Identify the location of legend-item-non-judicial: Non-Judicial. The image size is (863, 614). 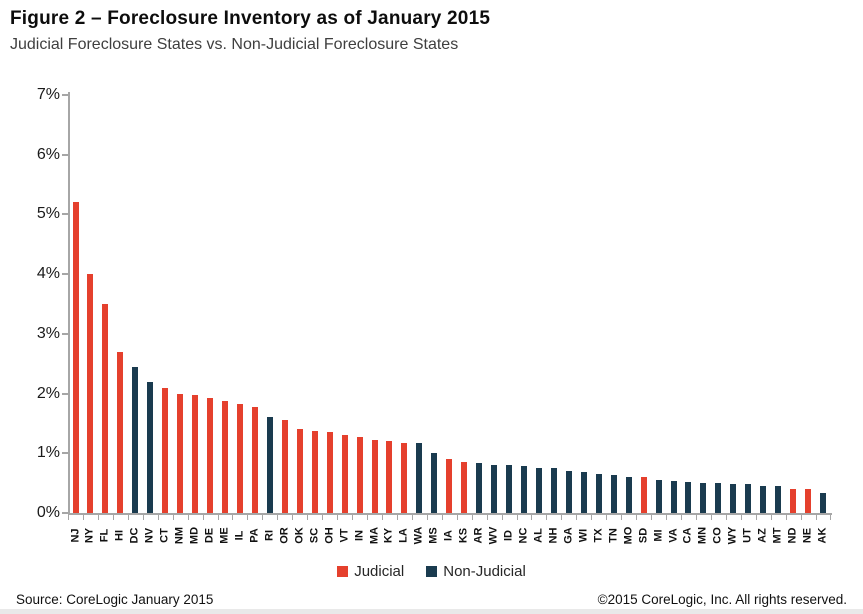
(476, 571).